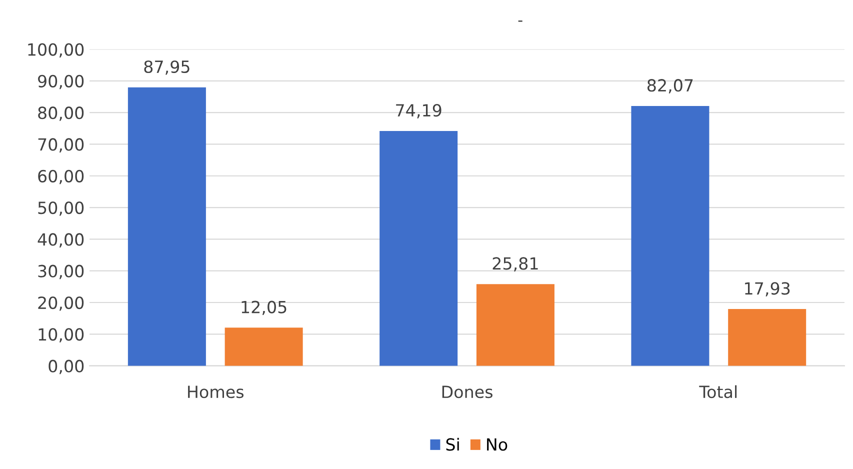 This screenshot has height=469, width=853. Describe the element at coordinates (497, 444) in the screenshot. I see `legend-label: No` at that location.